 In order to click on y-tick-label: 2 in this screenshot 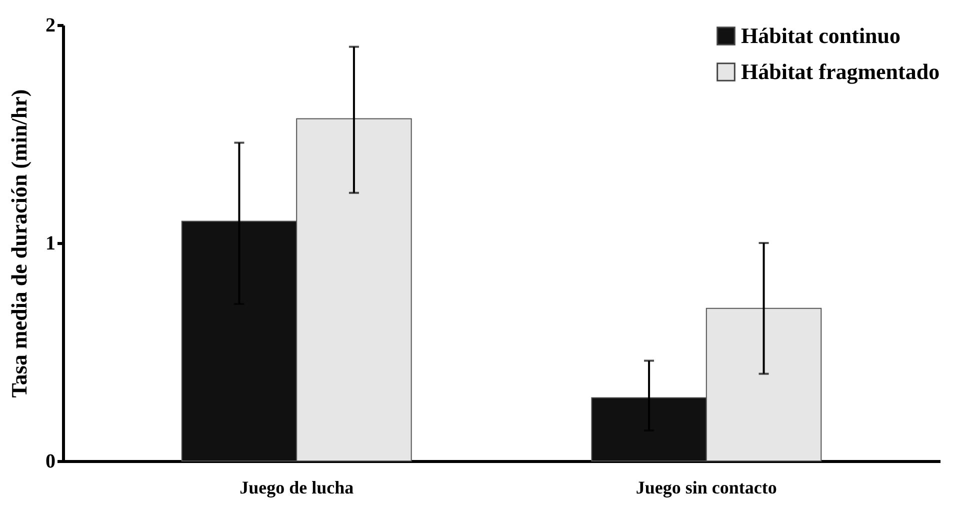, I will do `click(51, 25)`.